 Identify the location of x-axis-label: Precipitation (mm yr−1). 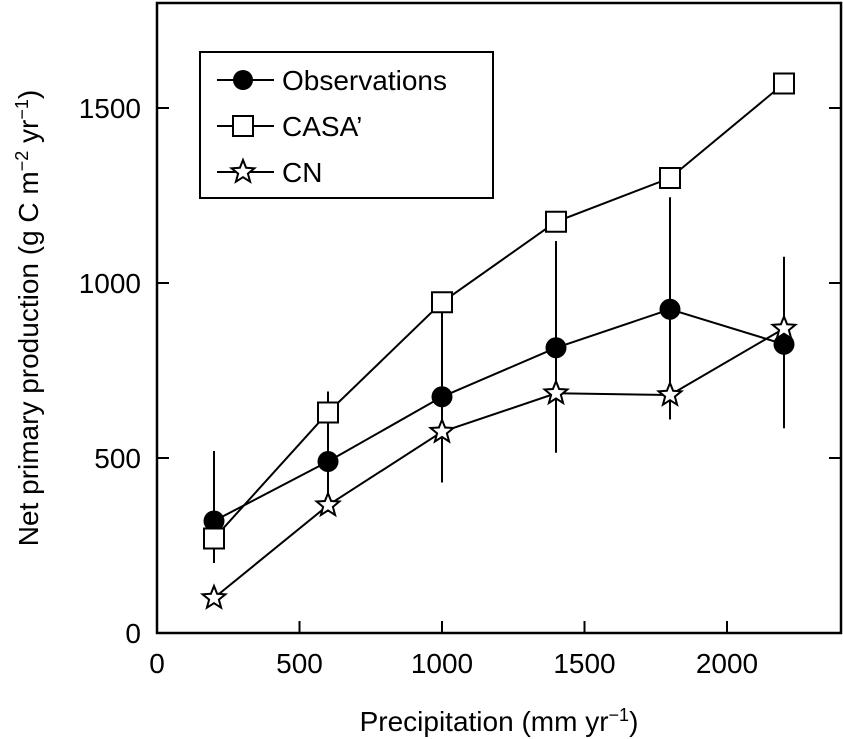
(499, 721).